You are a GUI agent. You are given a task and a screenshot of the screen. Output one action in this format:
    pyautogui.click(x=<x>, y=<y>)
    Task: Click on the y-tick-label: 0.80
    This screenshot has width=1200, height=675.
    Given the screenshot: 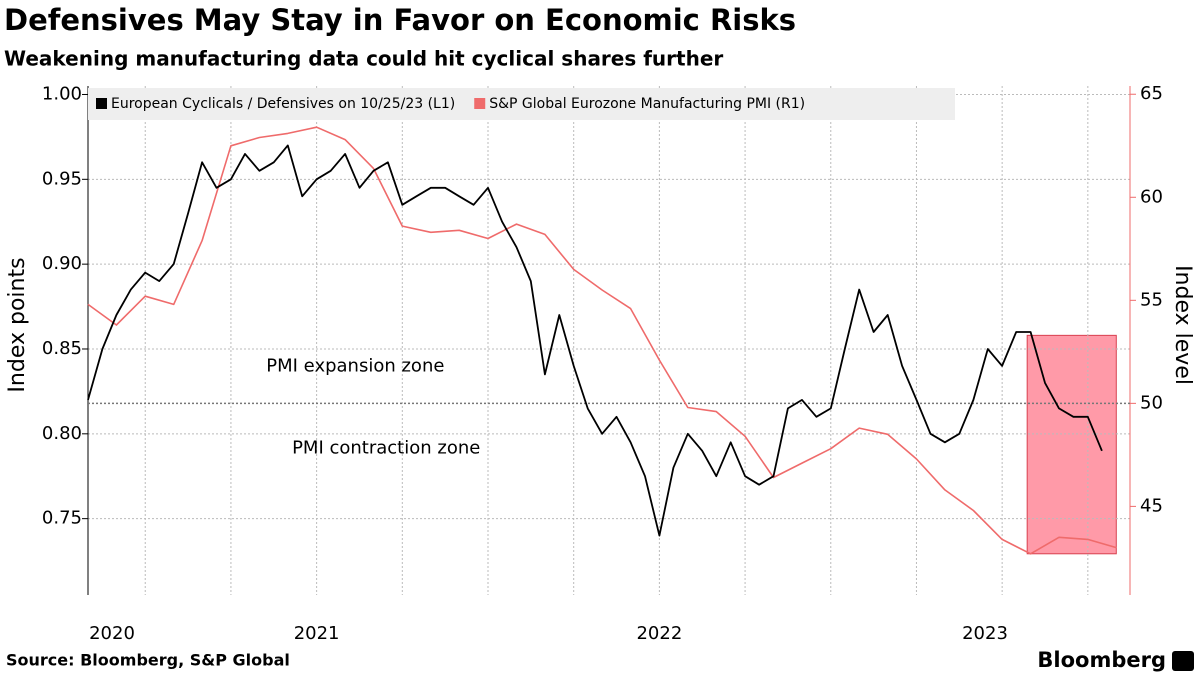 What is the action you would take?
    pyautogui.click(x=62, y=433)
    